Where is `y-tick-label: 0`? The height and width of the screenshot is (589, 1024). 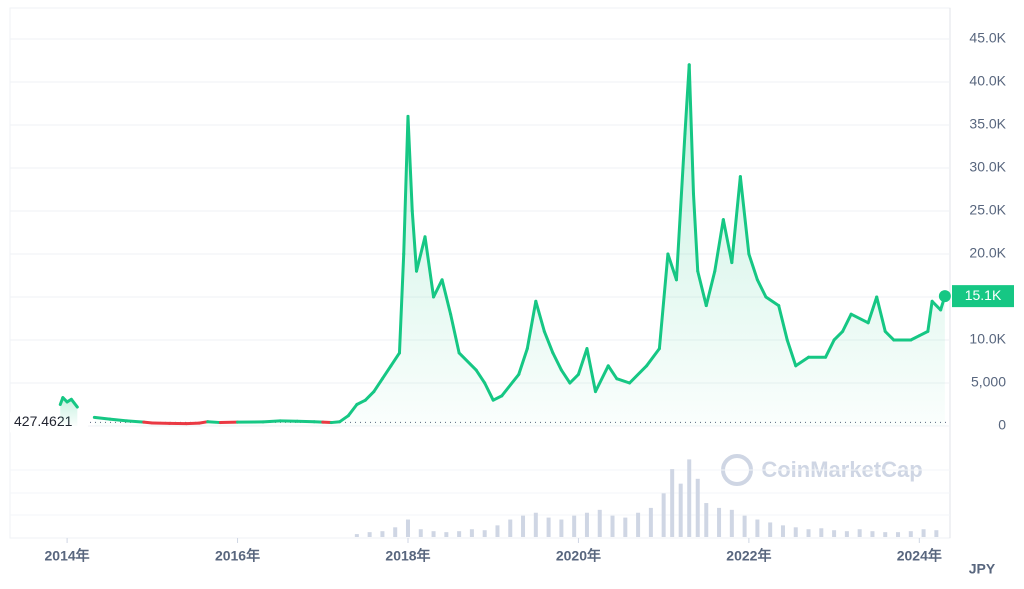
y-tick-label: 0 is located at coordinates (1002, 425).